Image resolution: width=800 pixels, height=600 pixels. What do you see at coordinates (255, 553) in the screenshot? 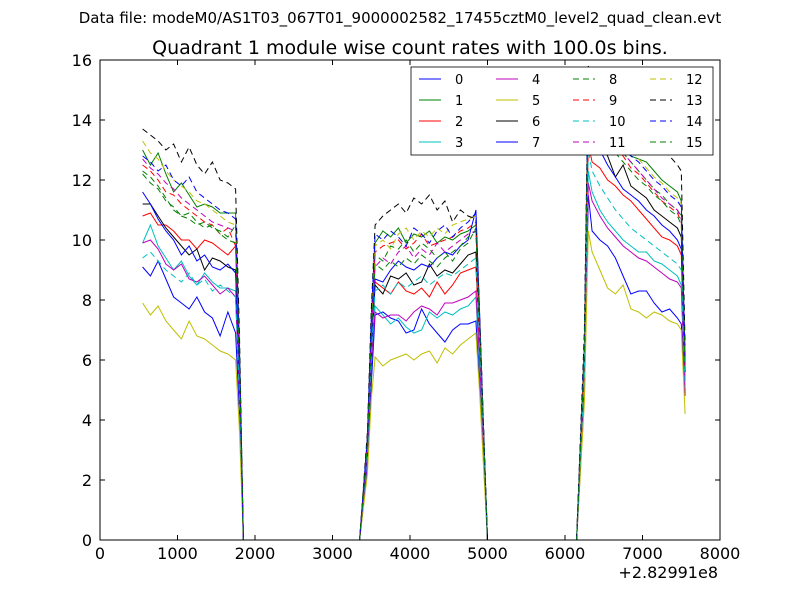
I see `x-tick-label: 2000` at bounding box center [255, 553].